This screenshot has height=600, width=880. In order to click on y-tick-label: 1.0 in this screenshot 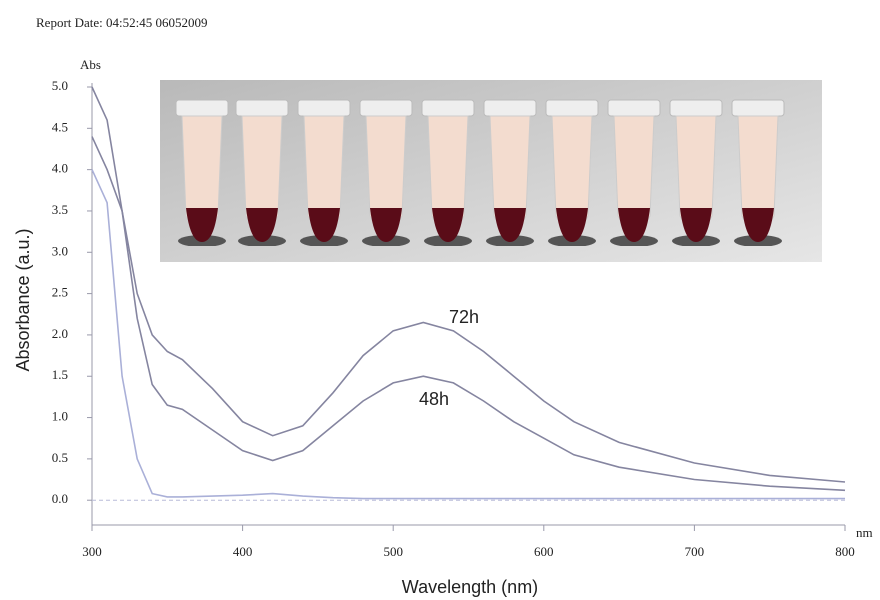, I will do `click(60, 416)`.